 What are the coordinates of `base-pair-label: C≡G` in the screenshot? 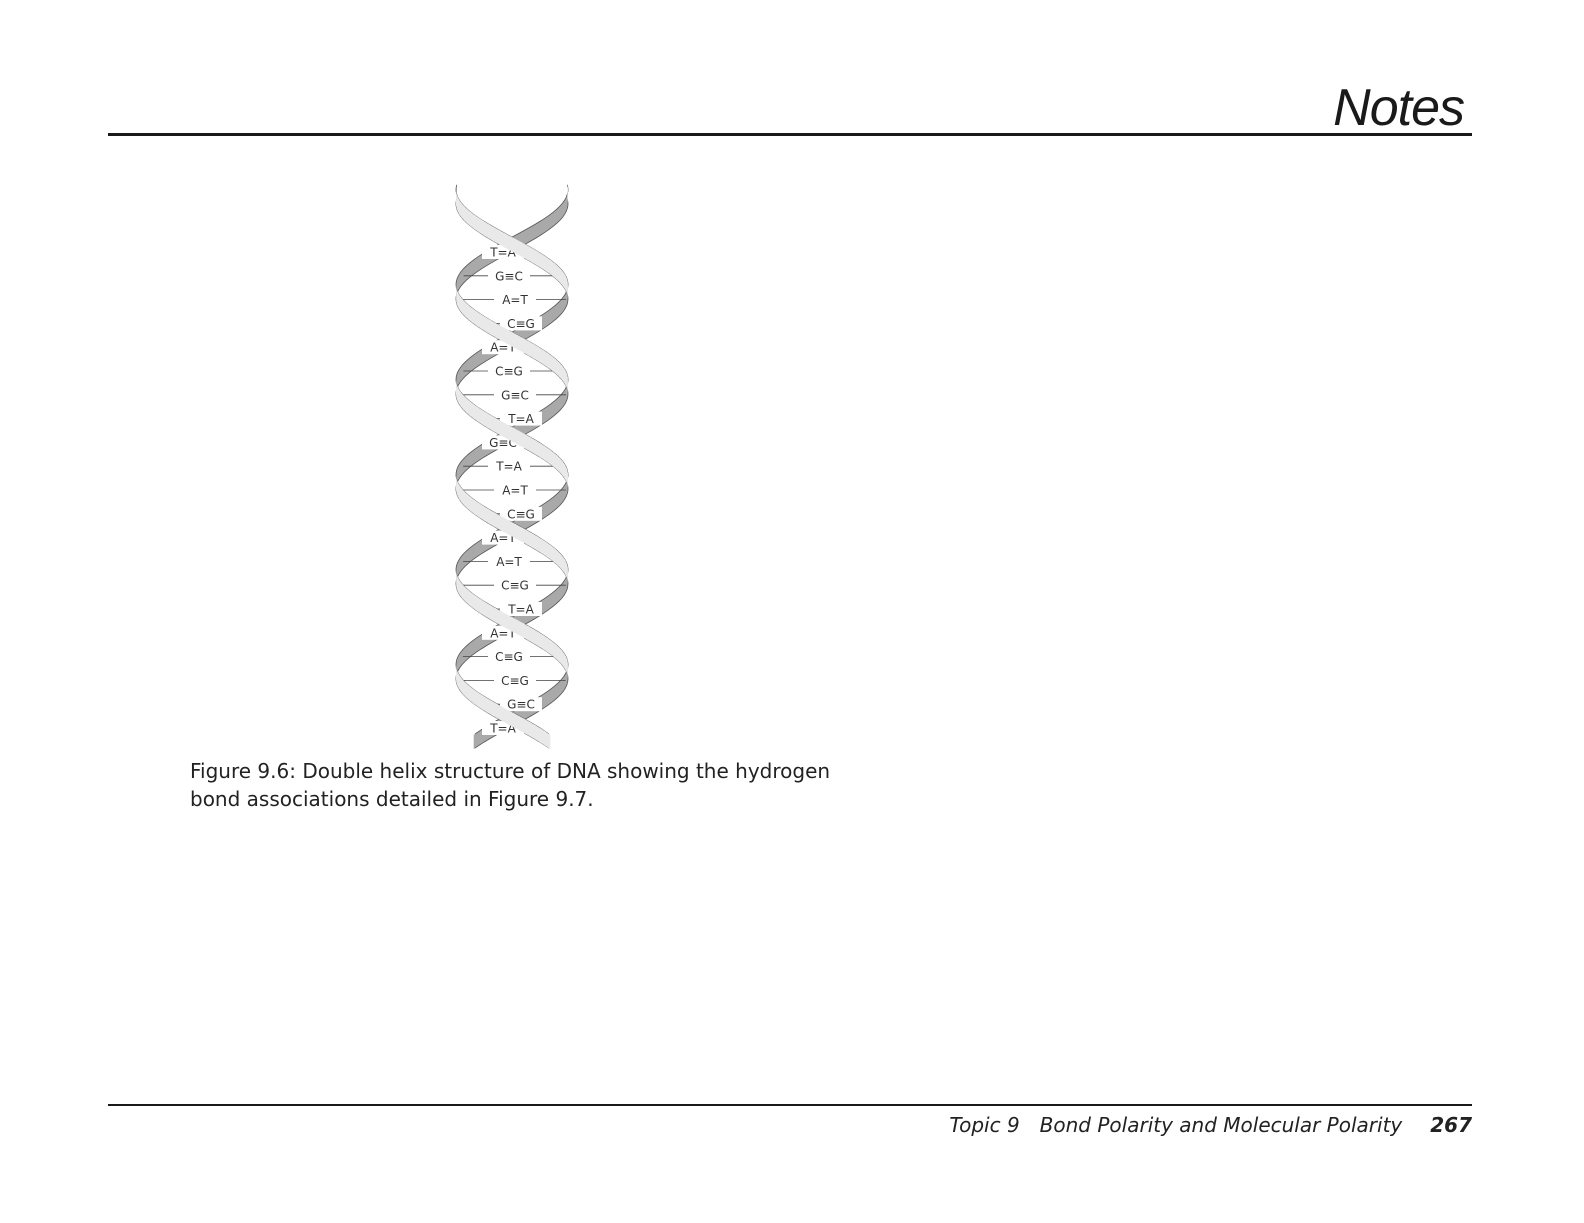 It's located at (509, 657).